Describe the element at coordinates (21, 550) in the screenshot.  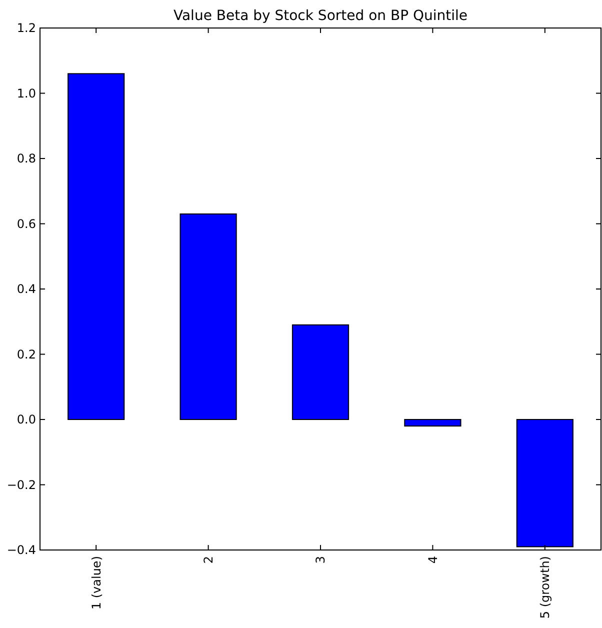
I see `y-tick-label: −0.4` at that location.